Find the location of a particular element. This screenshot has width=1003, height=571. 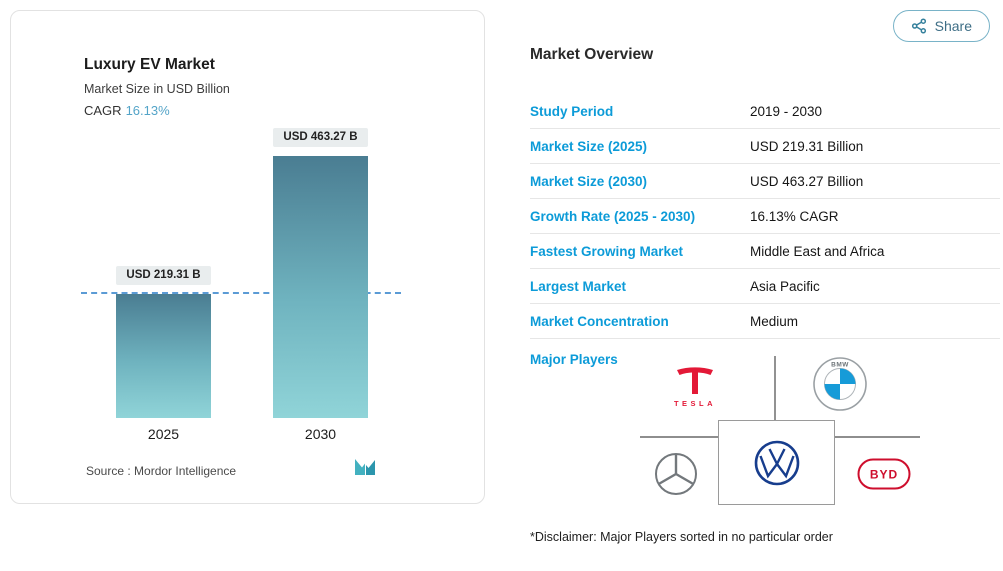

volkswagen-logo is located at coordinates (776, 462).